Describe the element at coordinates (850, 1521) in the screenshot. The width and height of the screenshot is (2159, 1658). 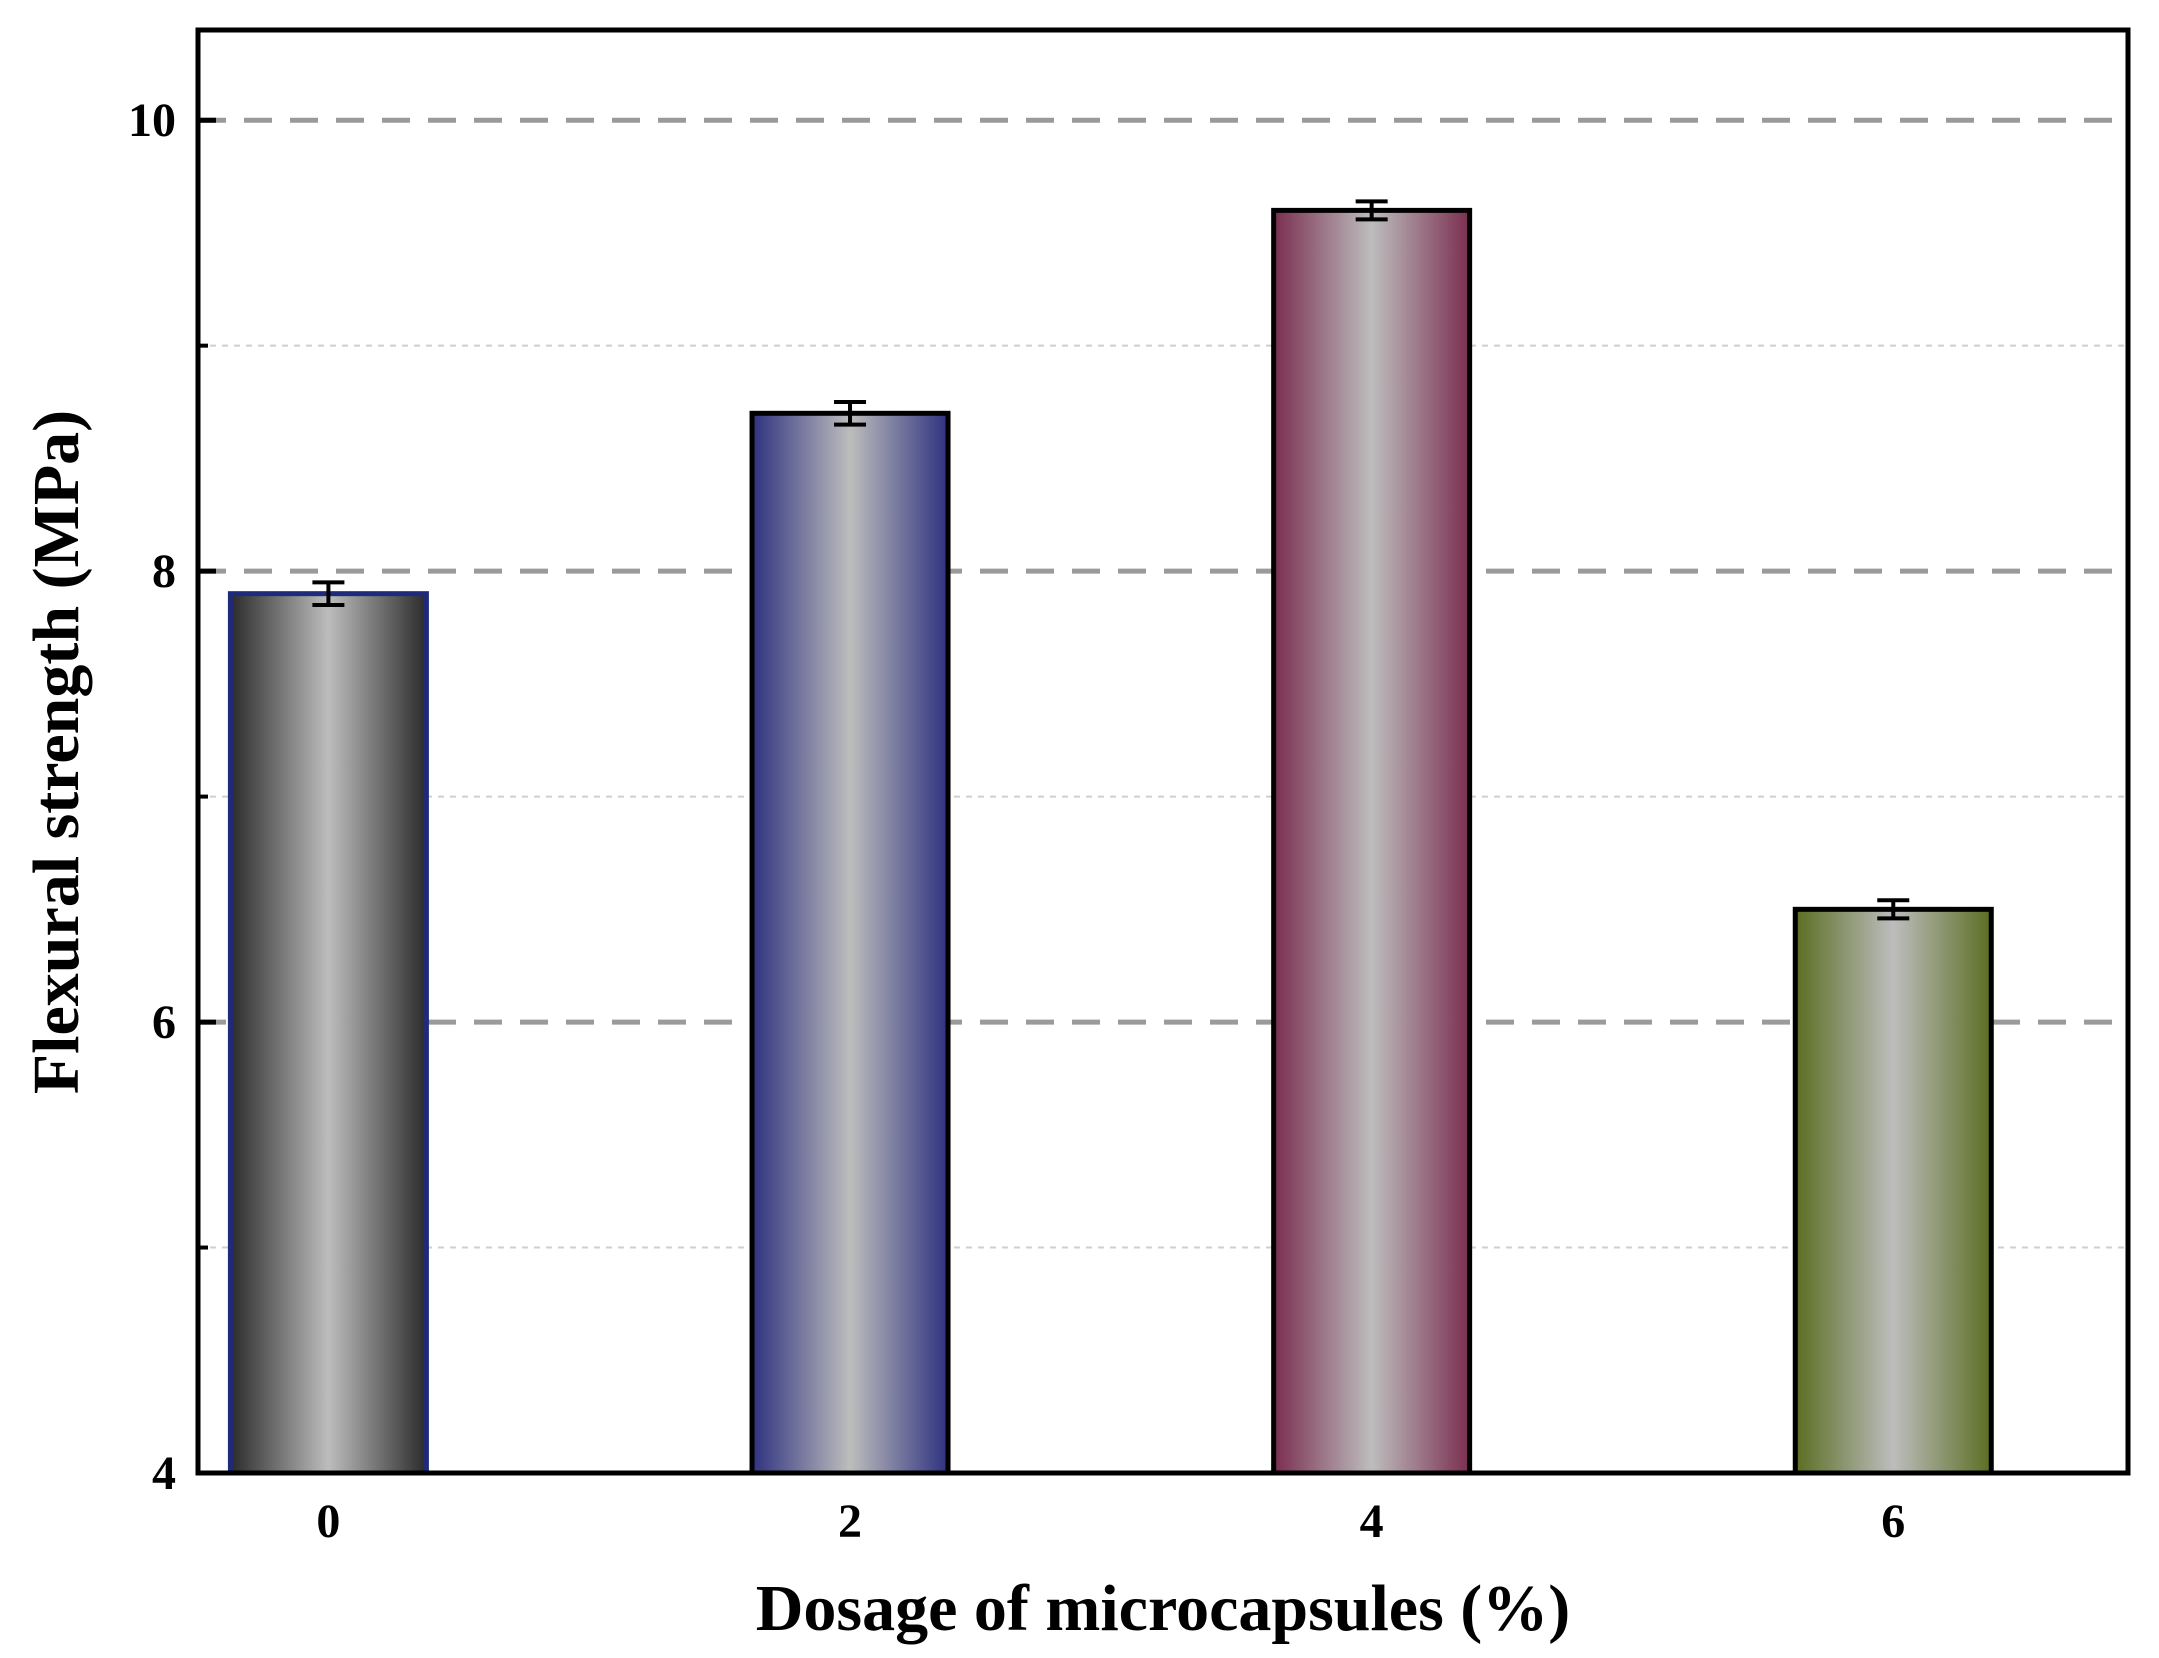
I see `x-tick-label: 2` at that location.